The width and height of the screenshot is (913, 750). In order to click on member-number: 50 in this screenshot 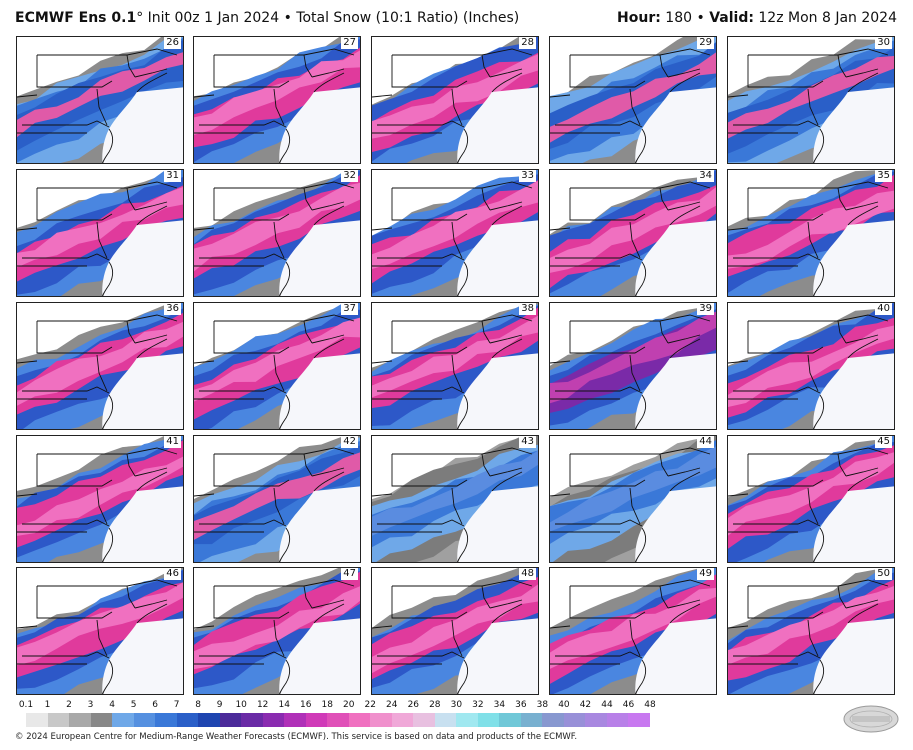, I will do `click(883, 574)`.